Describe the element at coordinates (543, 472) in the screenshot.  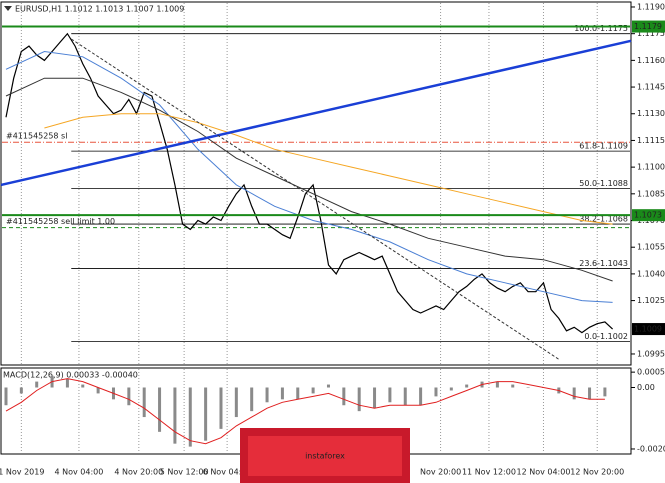
I see `x-tick-label: 12 Nov 04:00` at that location.